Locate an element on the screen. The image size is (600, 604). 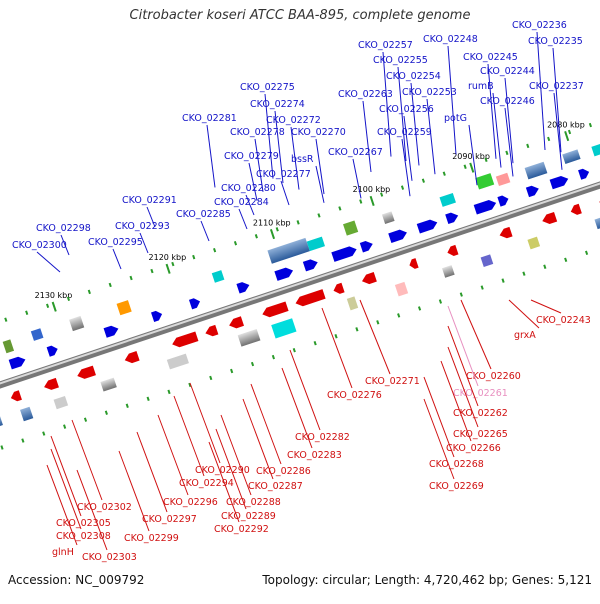
gene-label-bottom: CKO_02282 is located at coordinates (322, 437).